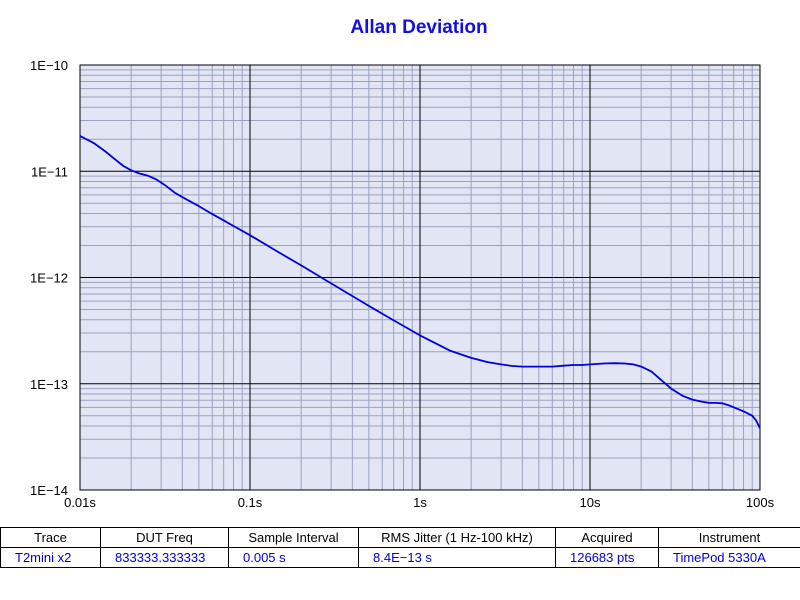  I want to click on y-tick-label: 1E−13, so click(49, 384).